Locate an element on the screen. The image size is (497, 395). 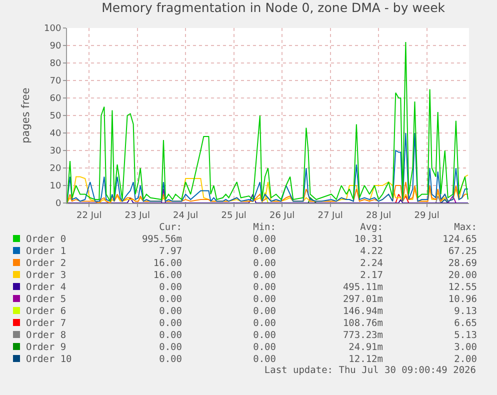
legend-label: Order 10 is located at coordinates (49, 360).